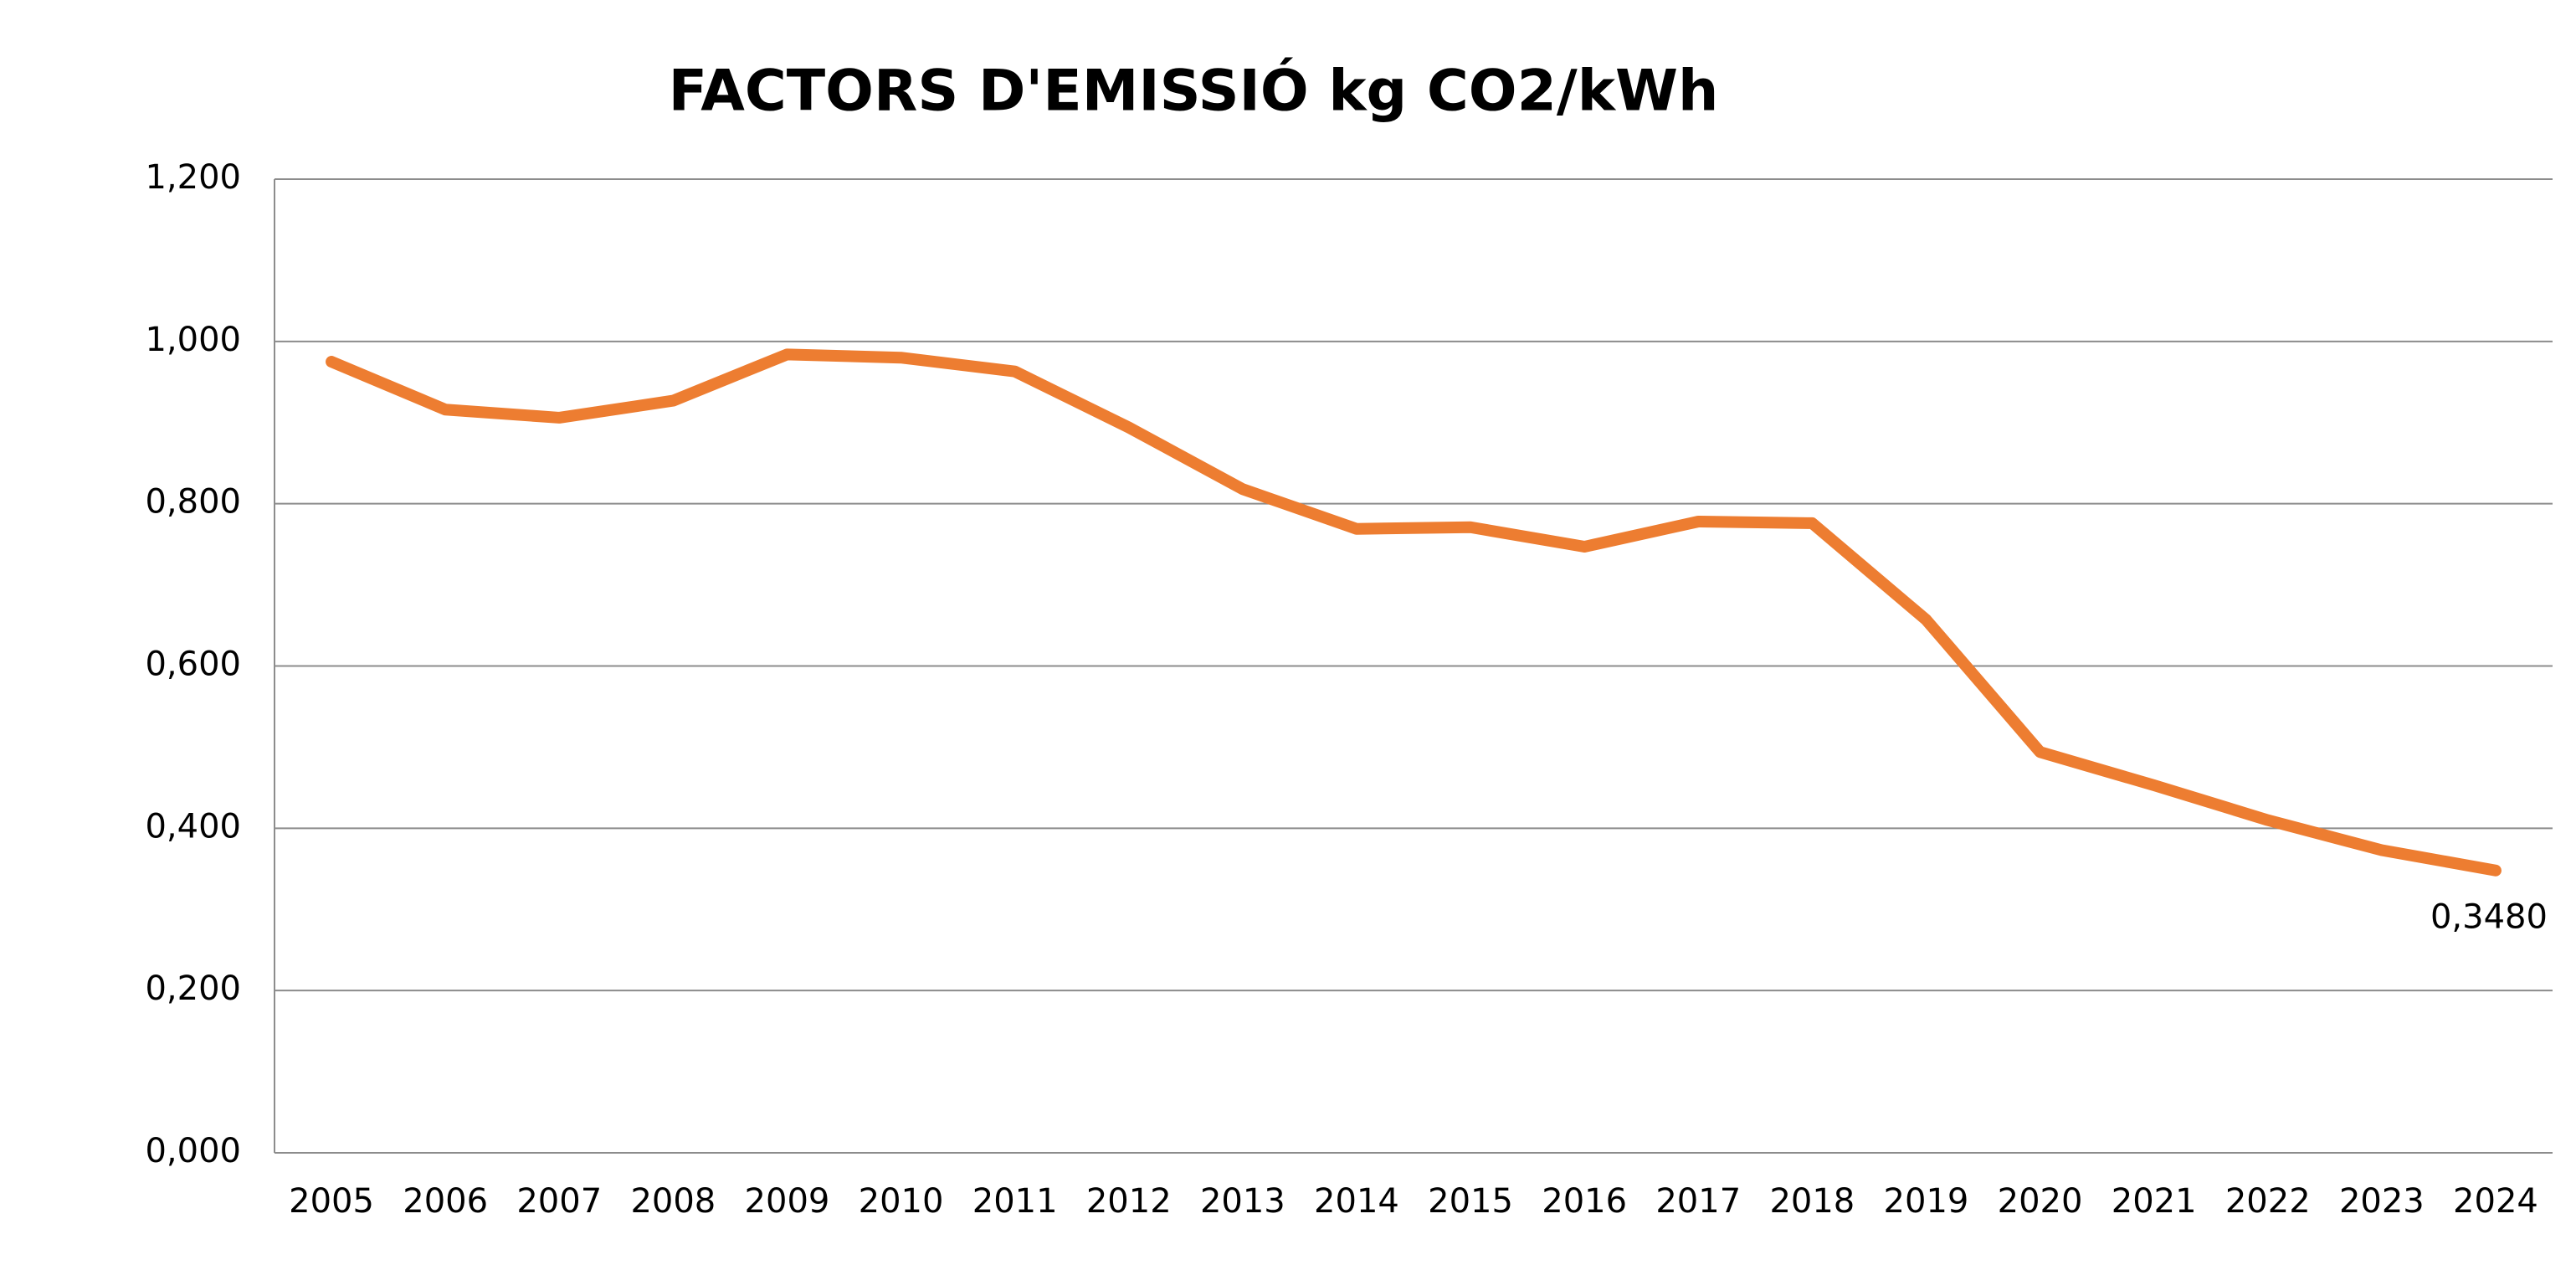  I want to click on x-tick-label: 2023, so click(2382, 1201).